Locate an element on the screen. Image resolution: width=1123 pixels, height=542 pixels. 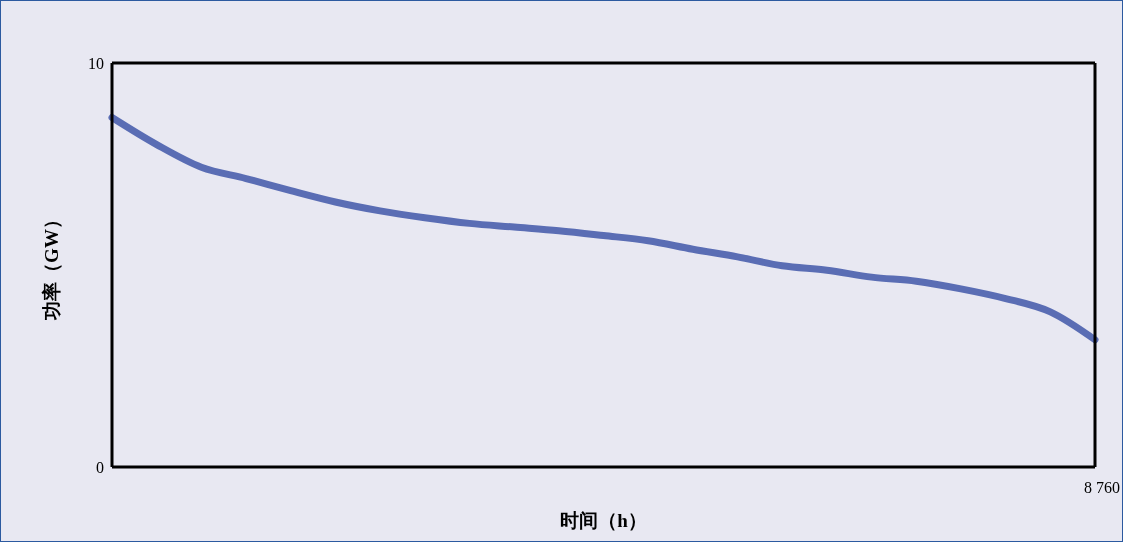
y-tick-label: 10 is located at coordinates (96, 63).